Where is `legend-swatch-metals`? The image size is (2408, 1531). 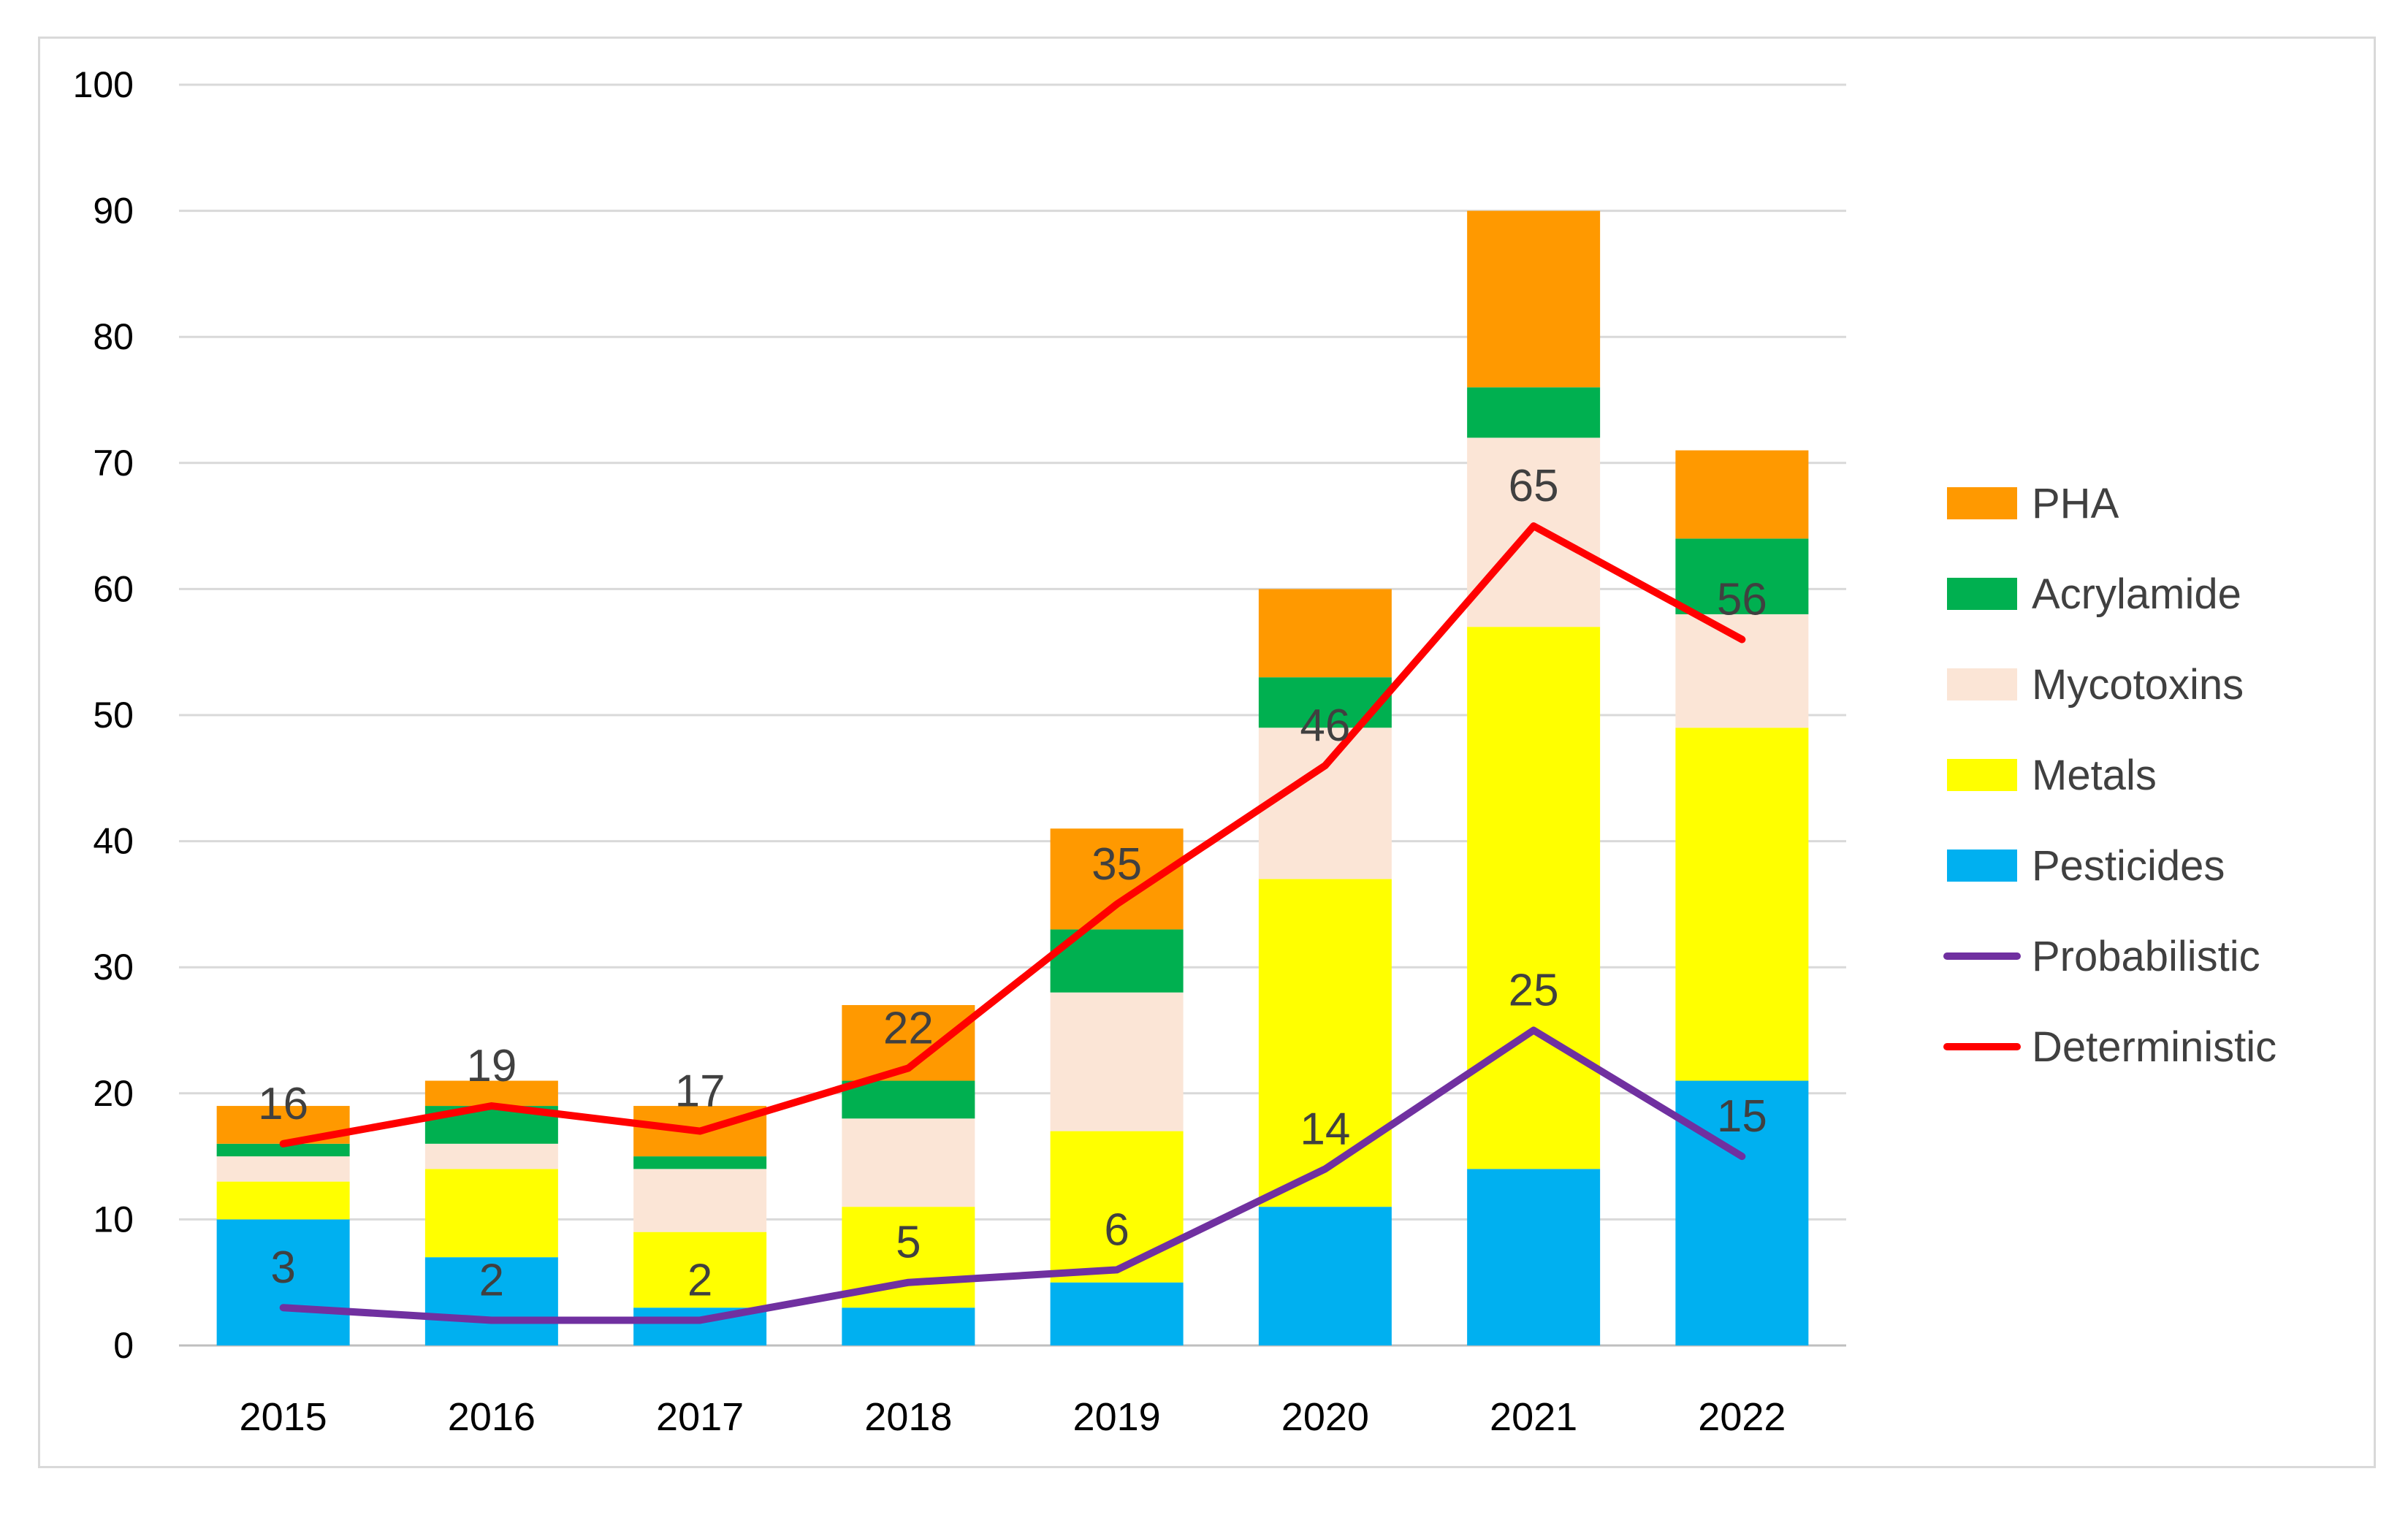 legend-swatch-metals is located at coordinates (1982, 775).